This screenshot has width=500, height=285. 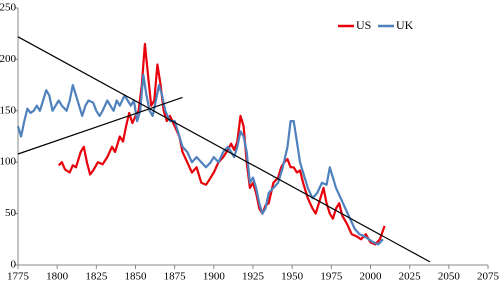 I want to click on y-tick-label: 200, so click(x=8, y=59).